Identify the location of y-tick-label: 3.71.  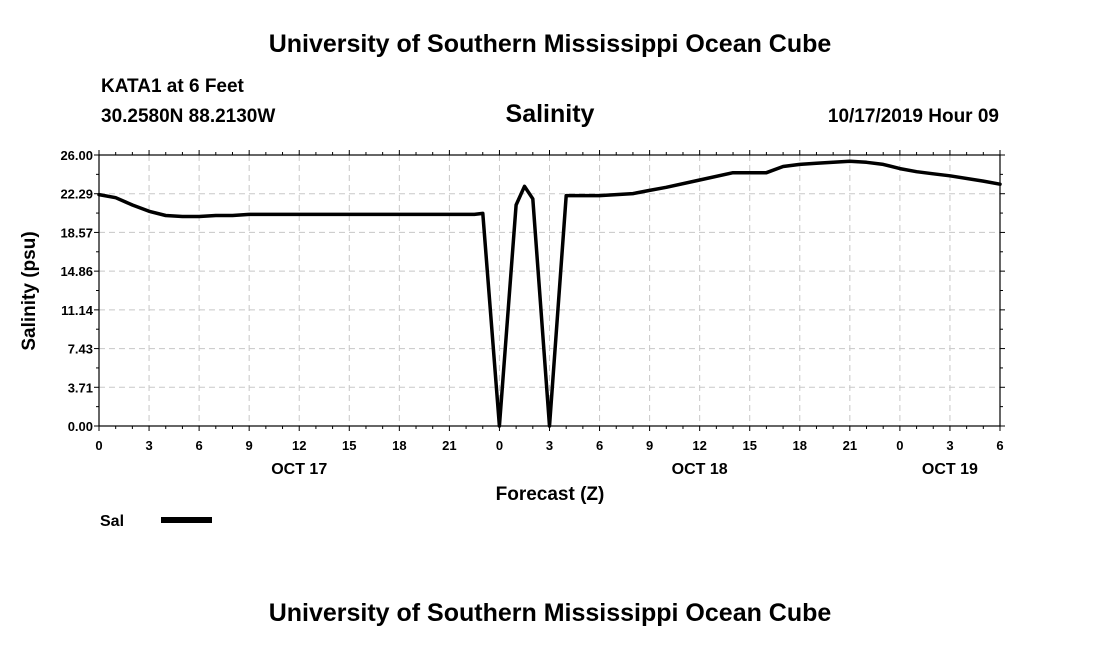
(80, 387).